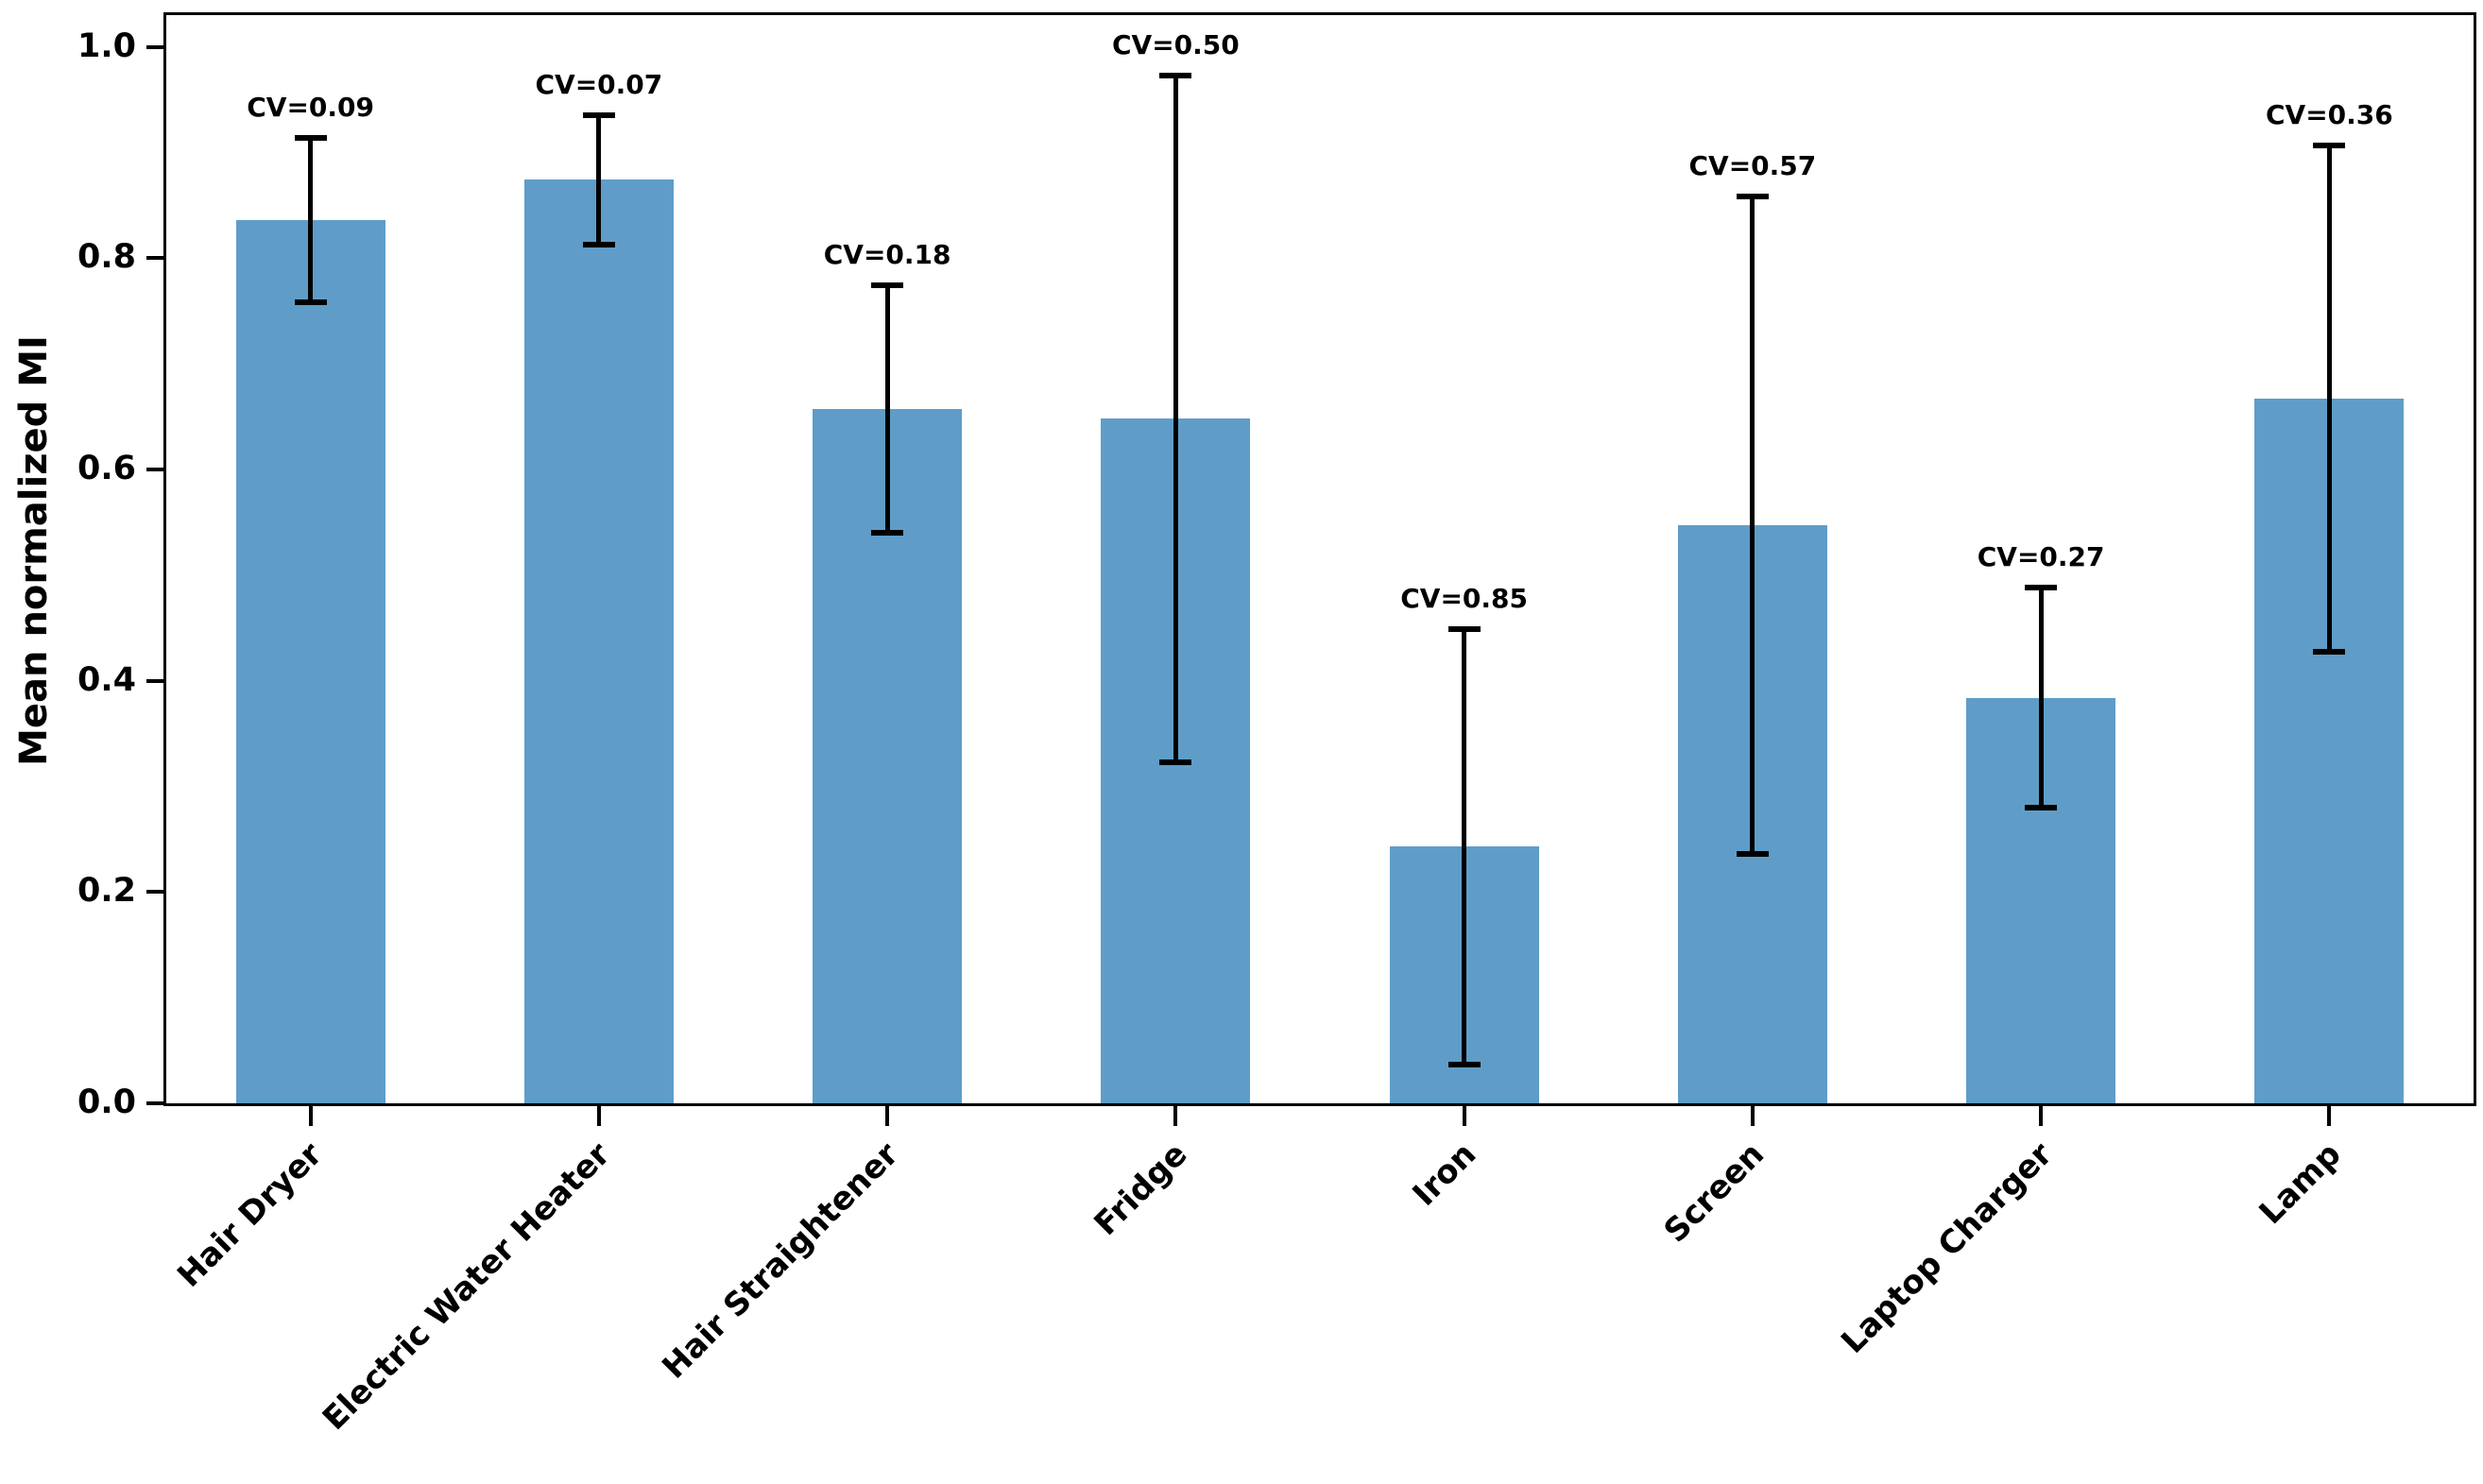 The width and height of the screenshot is (2483, 1484). I want to click on cv-annotation: CV=0.57, so click(1752, 166).